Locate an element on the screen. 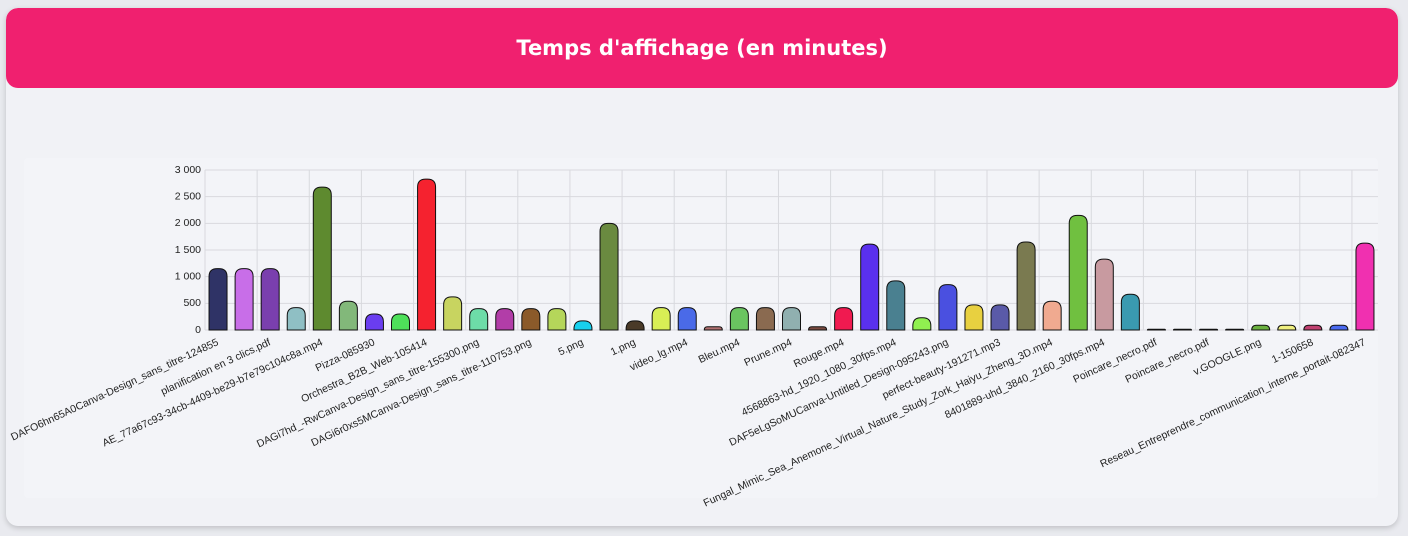 The height and width of the screenshot is (536, 1408). x-tick-label: Prune.mp4 is located at coordinates (768, 352).